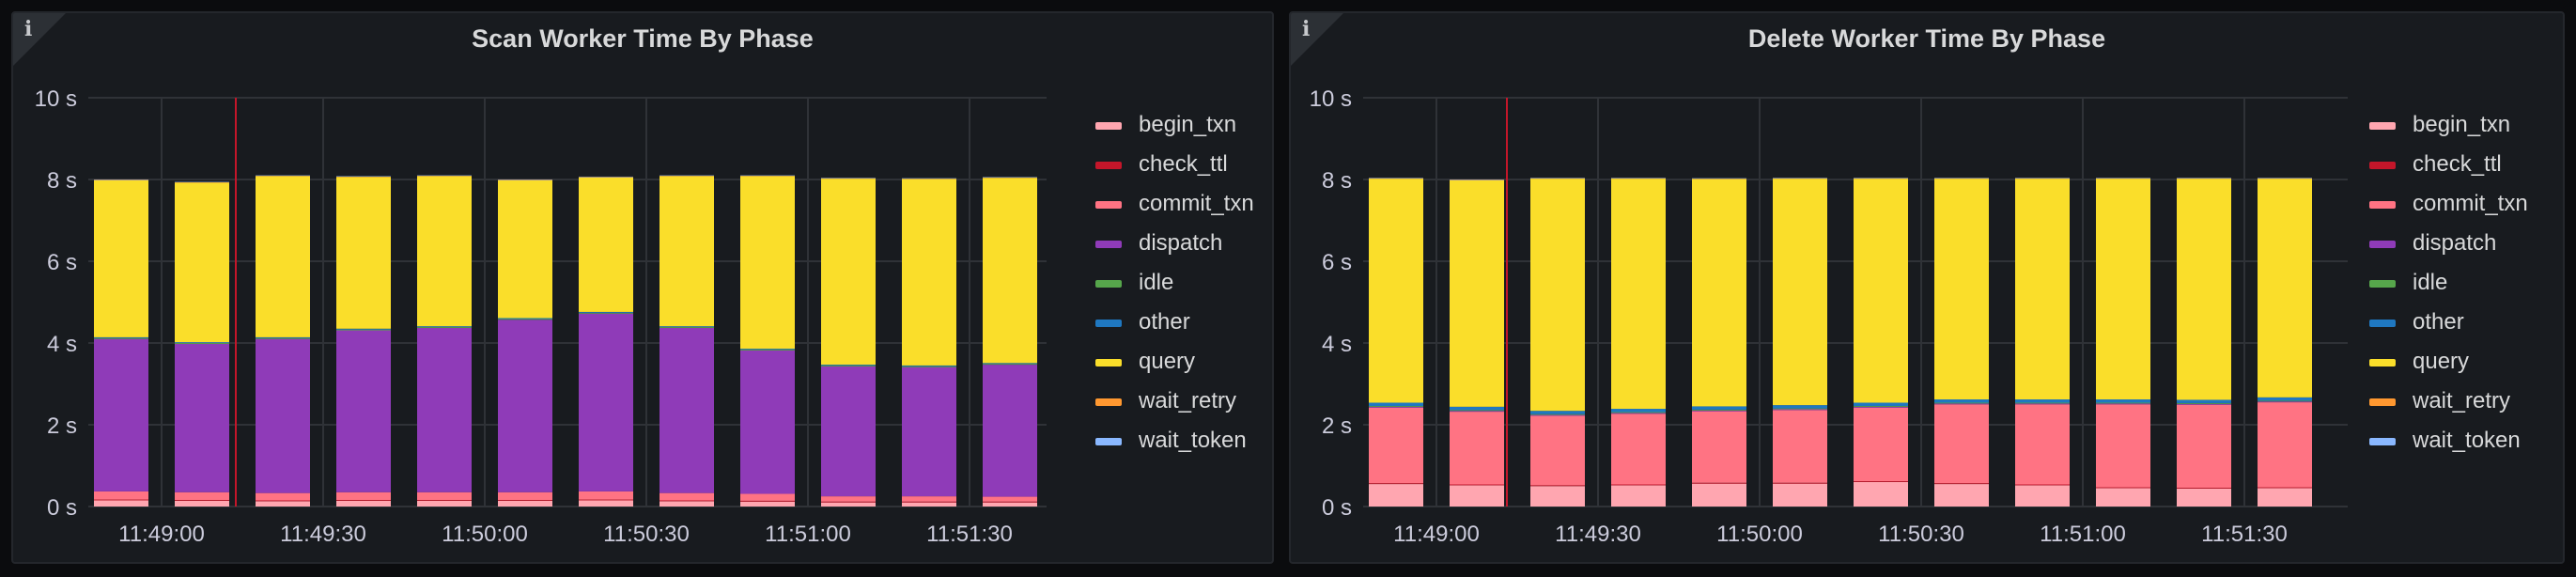 This screenshot has height=577, width=2576. Describe the element at coordinates (2448, 440) in the screenshot. I see `legend-item-wait_token: wait_token` at that location.